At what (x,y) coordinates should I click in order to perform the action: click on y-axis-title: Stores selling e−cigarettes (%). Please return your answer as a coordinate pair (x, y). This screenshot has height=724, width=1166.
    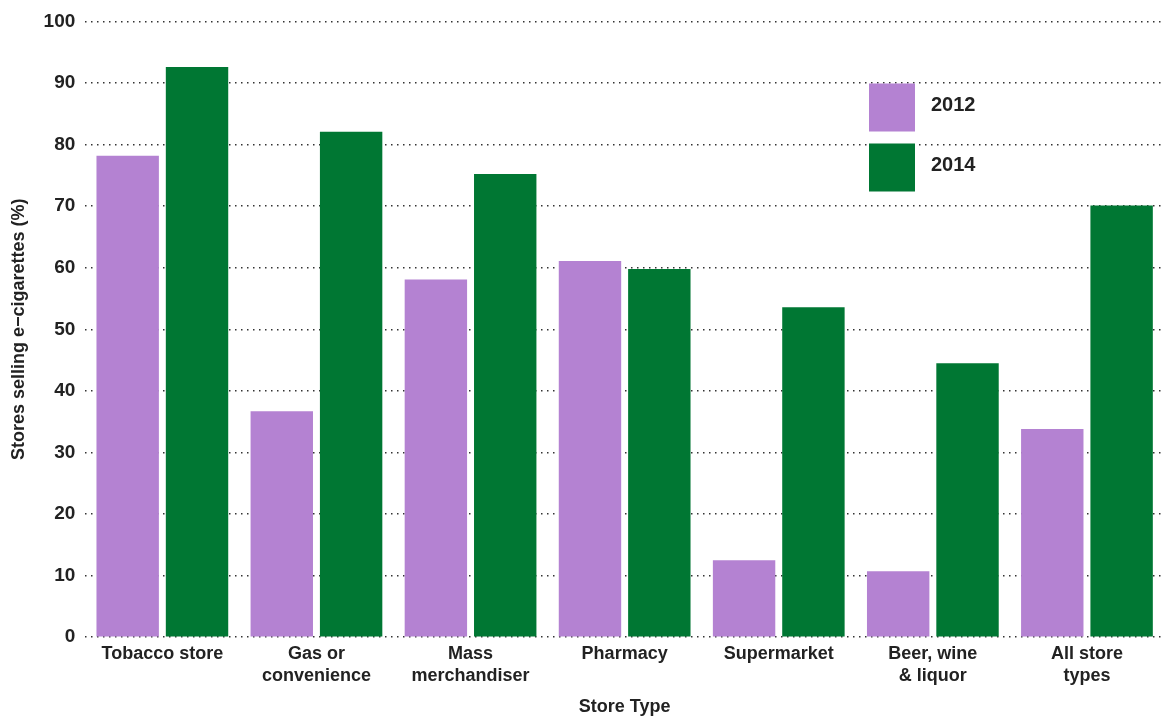
    Looking at the image, I should click on (17, 329).